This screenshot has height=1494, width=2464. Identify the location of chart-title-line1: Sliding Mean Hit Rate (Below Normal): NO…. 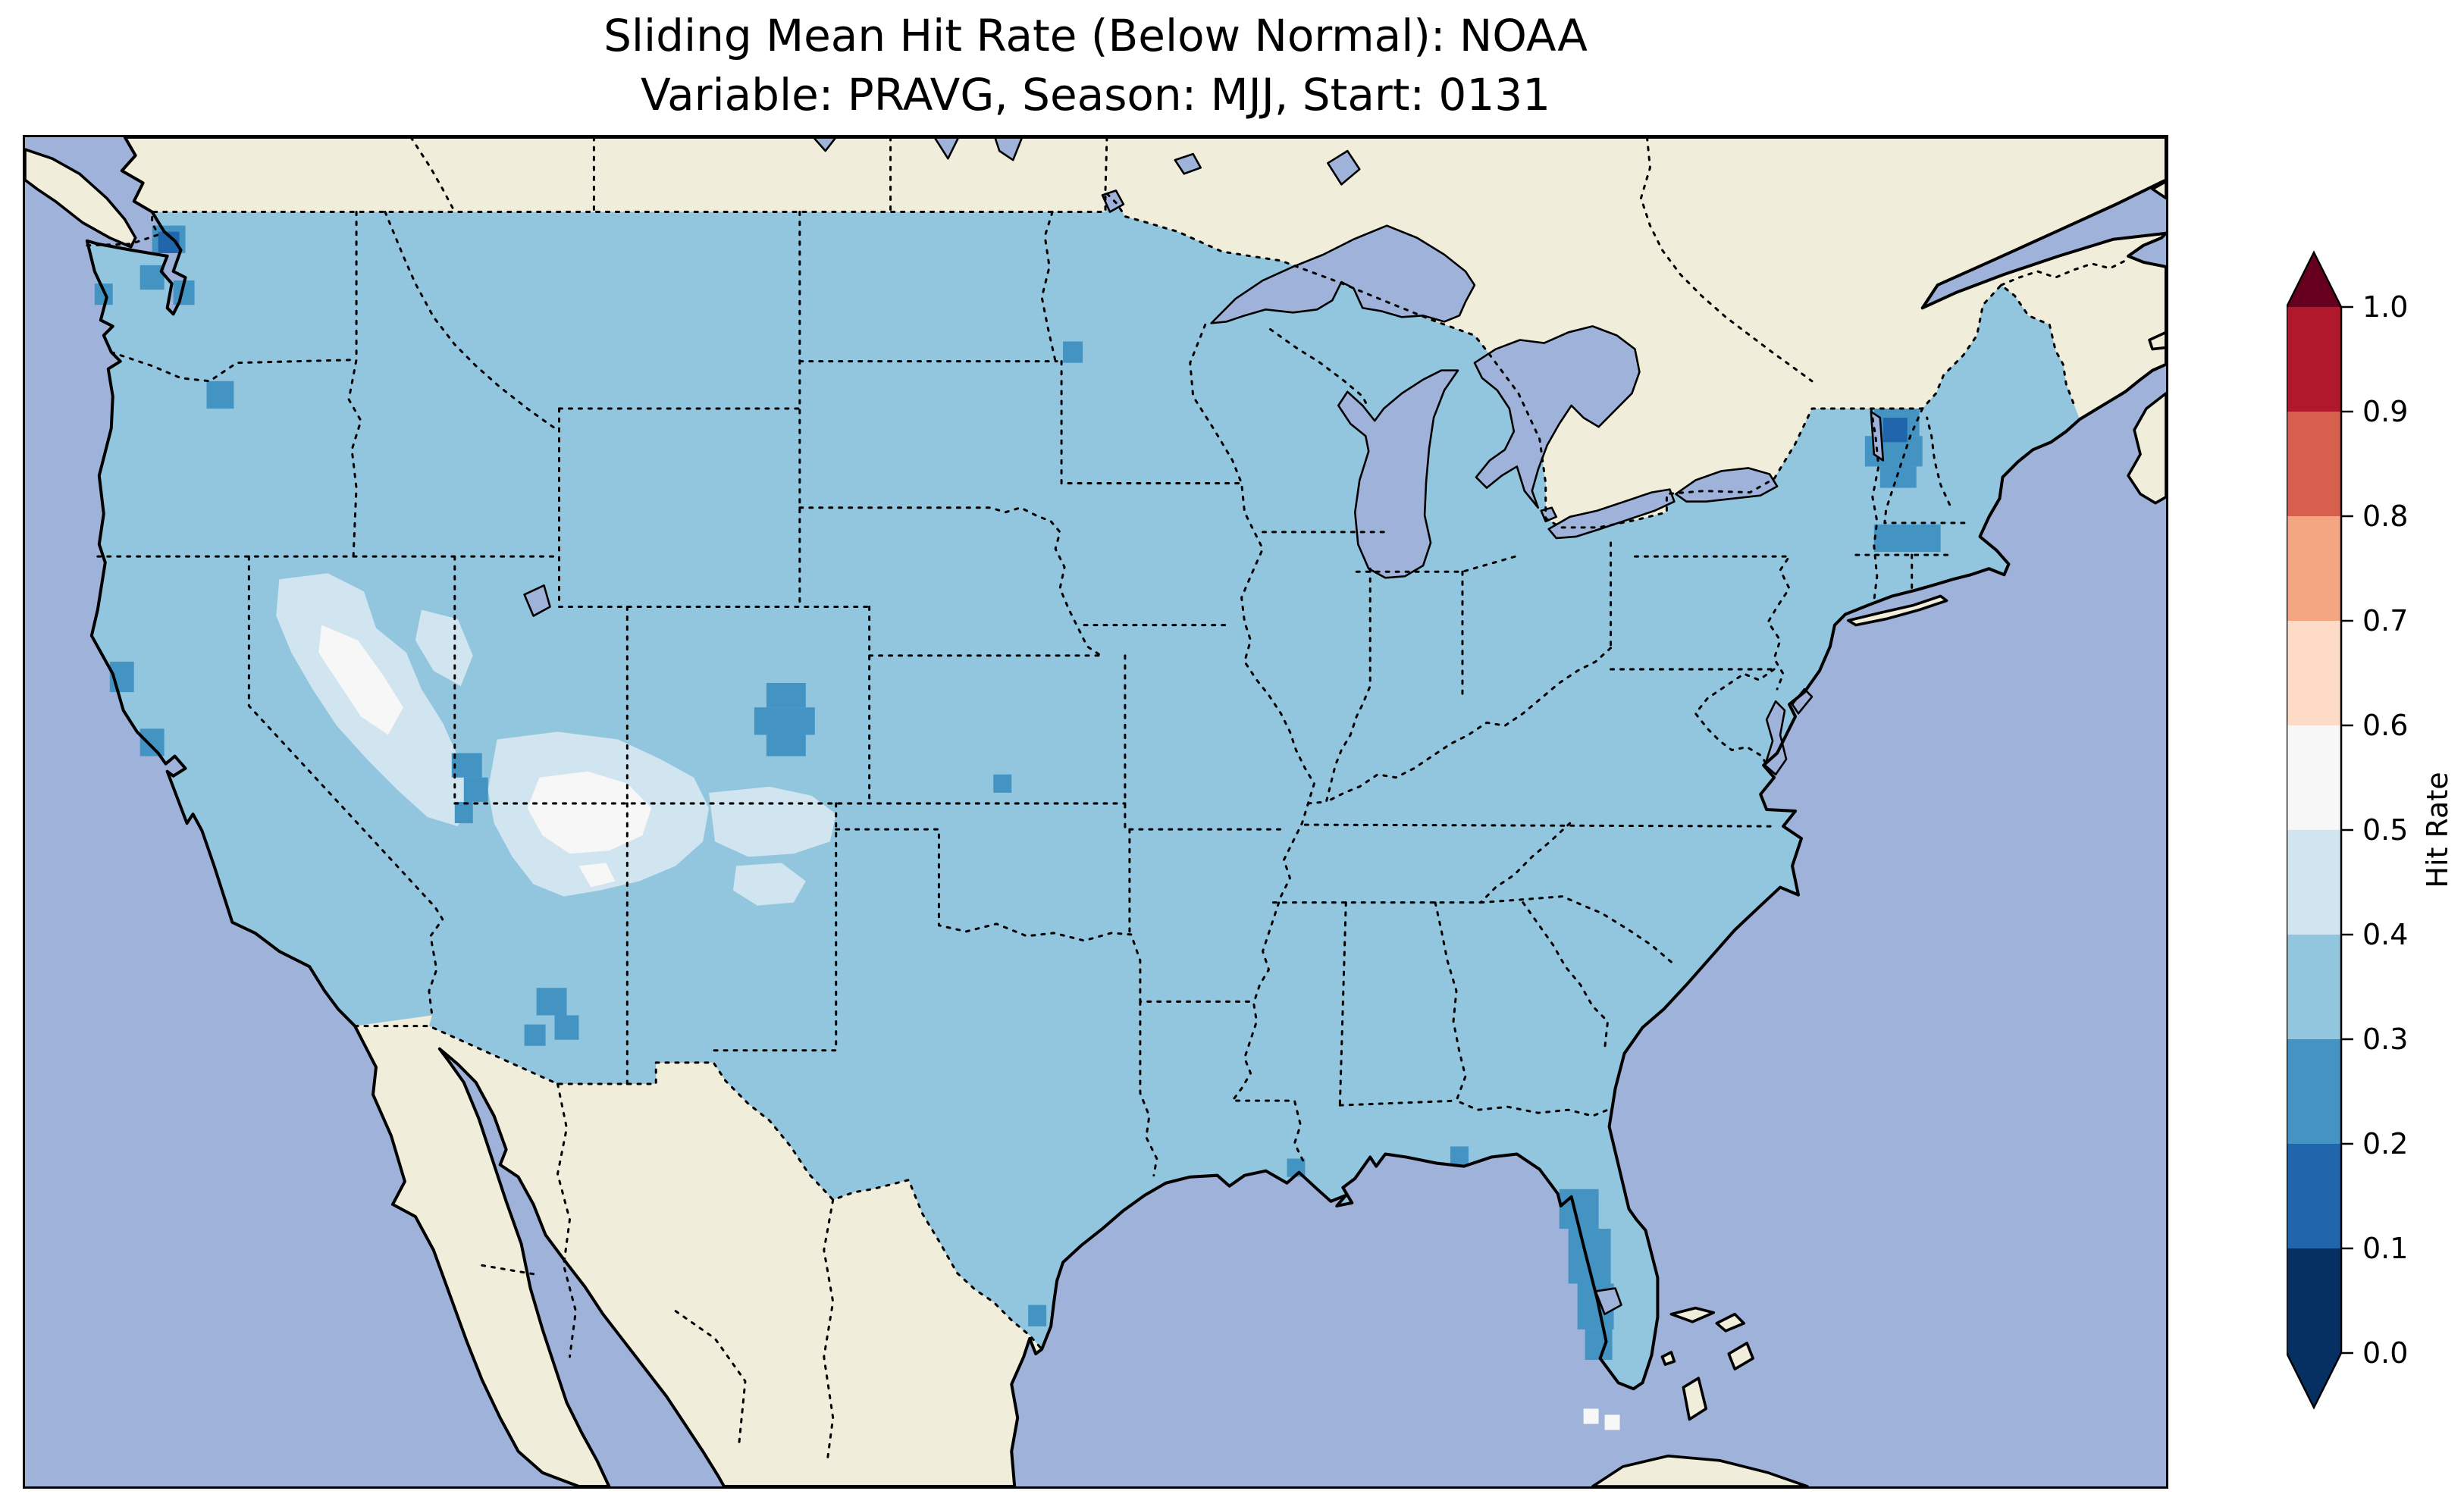
(1096, 35).